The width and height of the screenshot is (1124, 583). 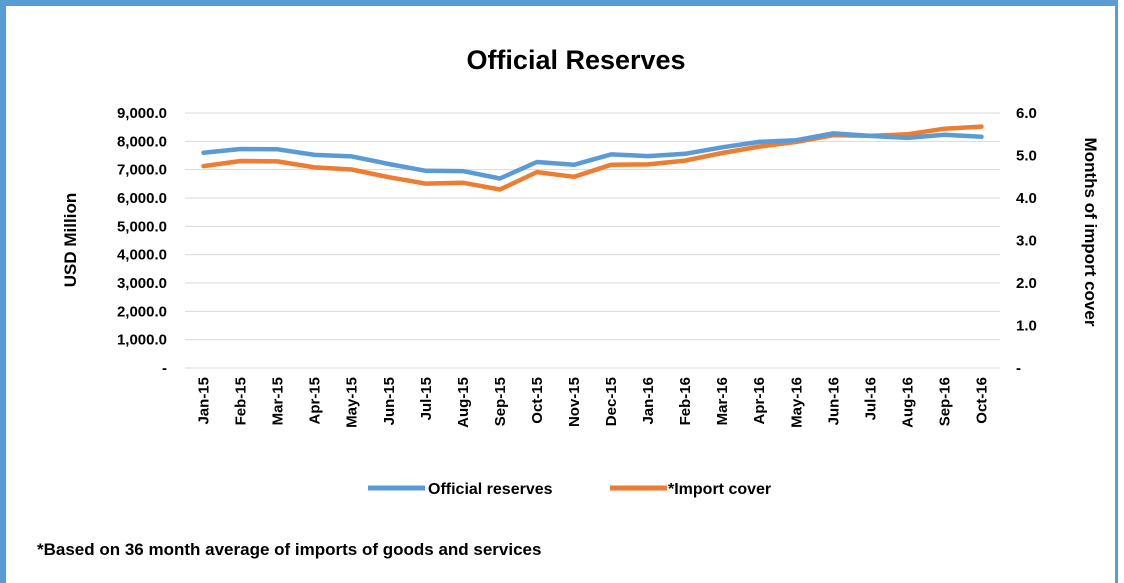 I want to click on y-tick-label: 5,000.0, so click(x=142, y=226).